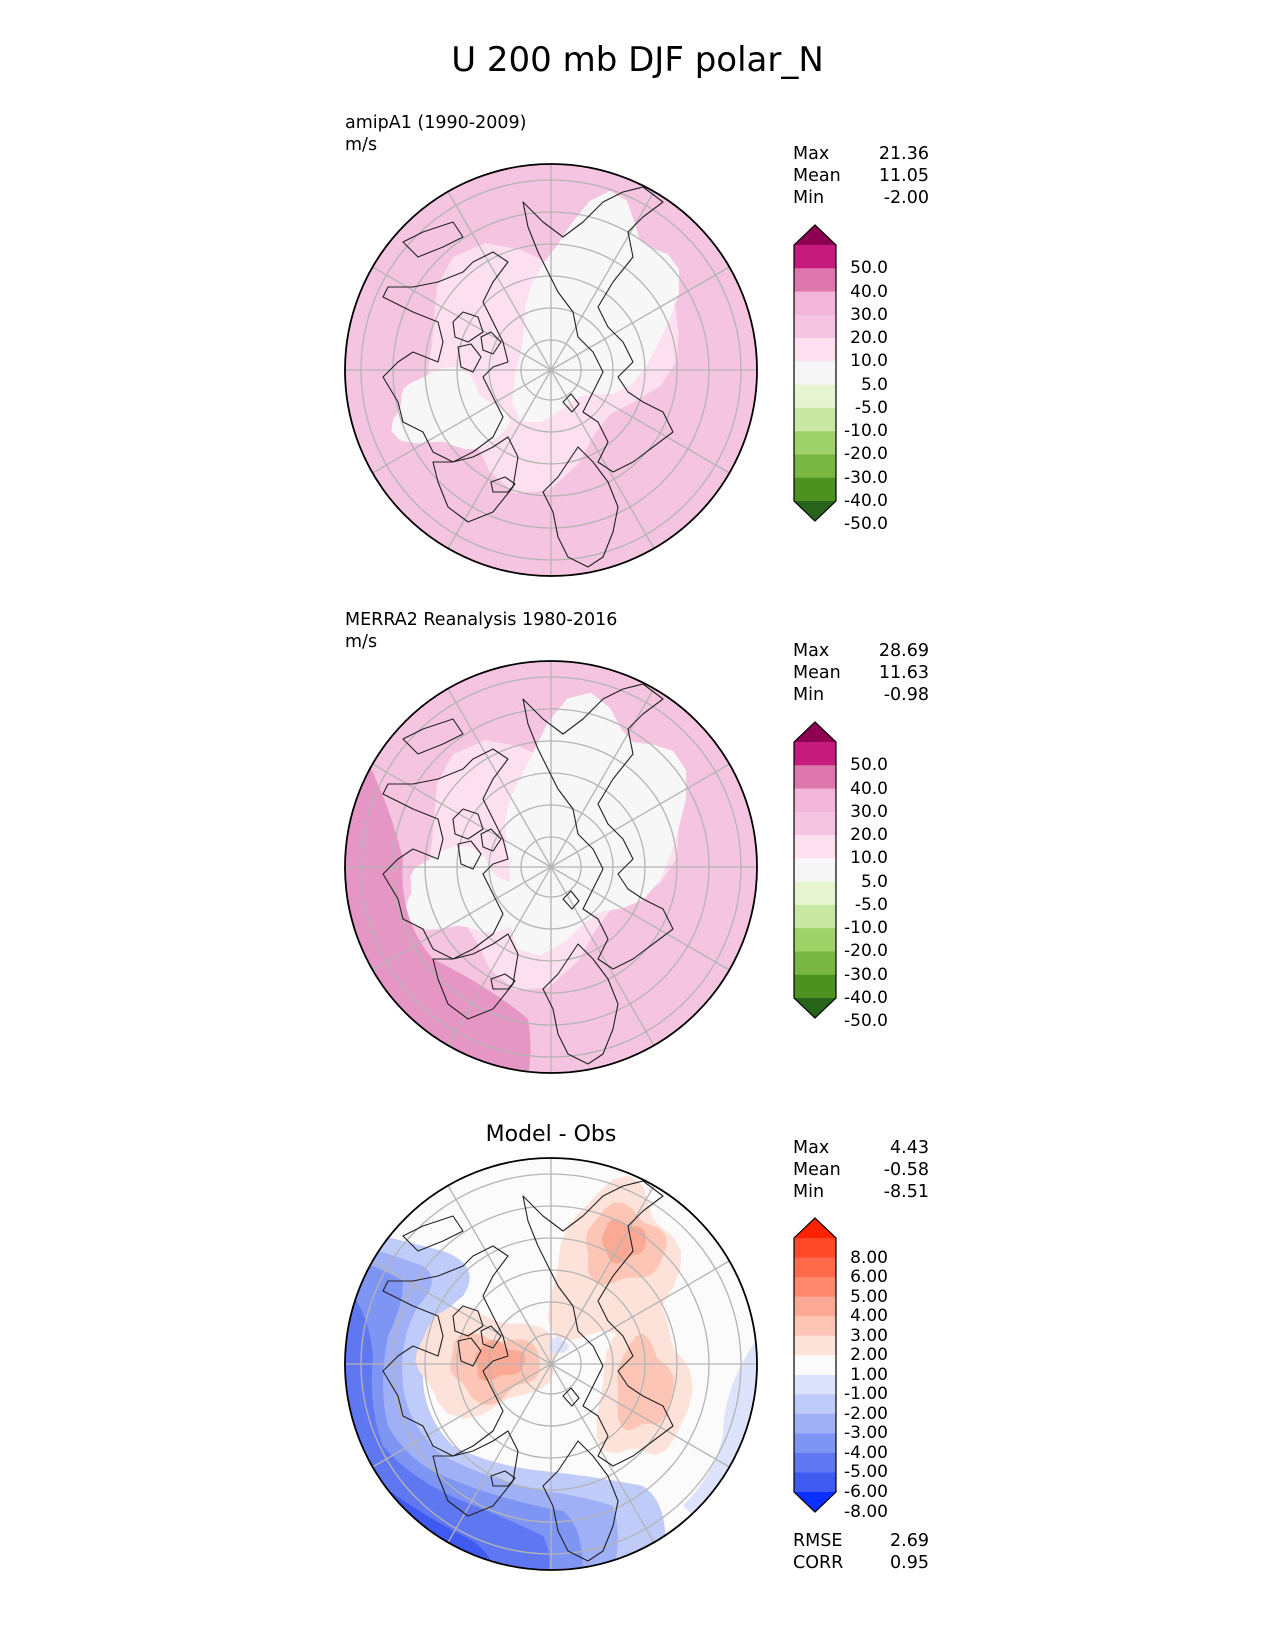 This screenshot has height=1650, width=1275. Describe the element at coordinates (869, 1374) in the screenshot. I see `colorbar-tick-label: 1.00` at that location.